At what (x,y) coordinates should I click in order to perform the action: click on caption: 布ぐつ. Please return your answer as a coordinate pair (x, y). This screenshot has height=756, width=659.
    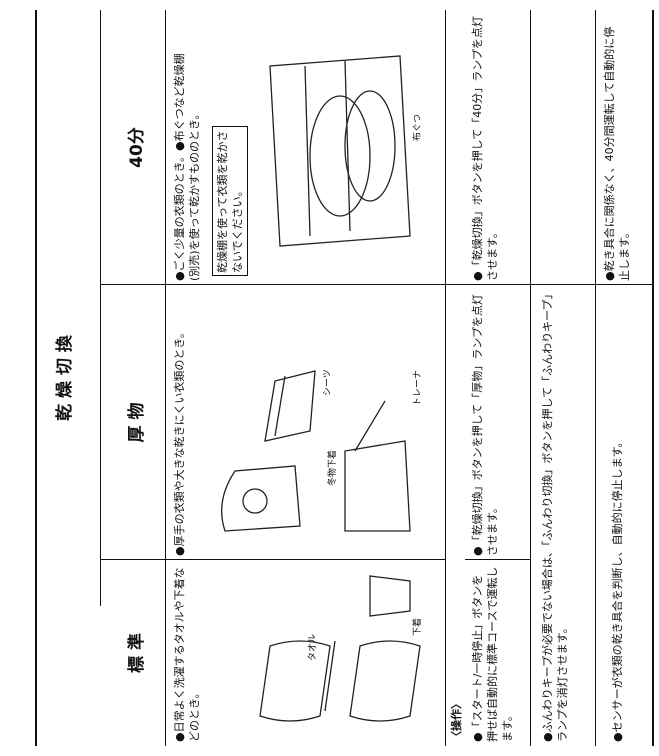
    Looking at the image, I should click on (418, 127).